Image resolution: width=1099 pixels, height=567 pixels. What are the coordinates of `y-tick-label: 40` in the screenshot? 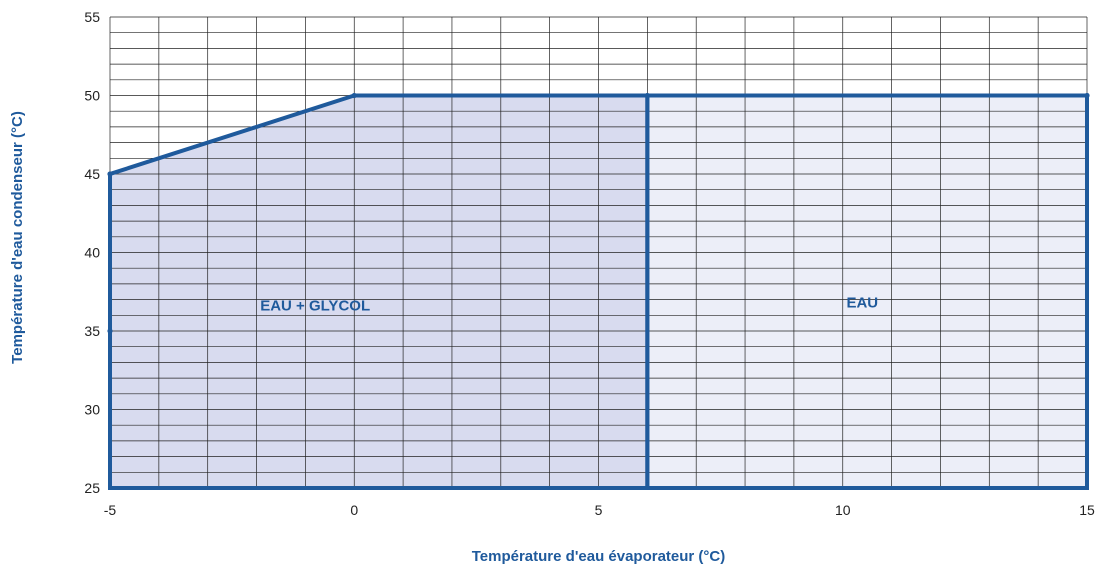 It's located at (92, 253).